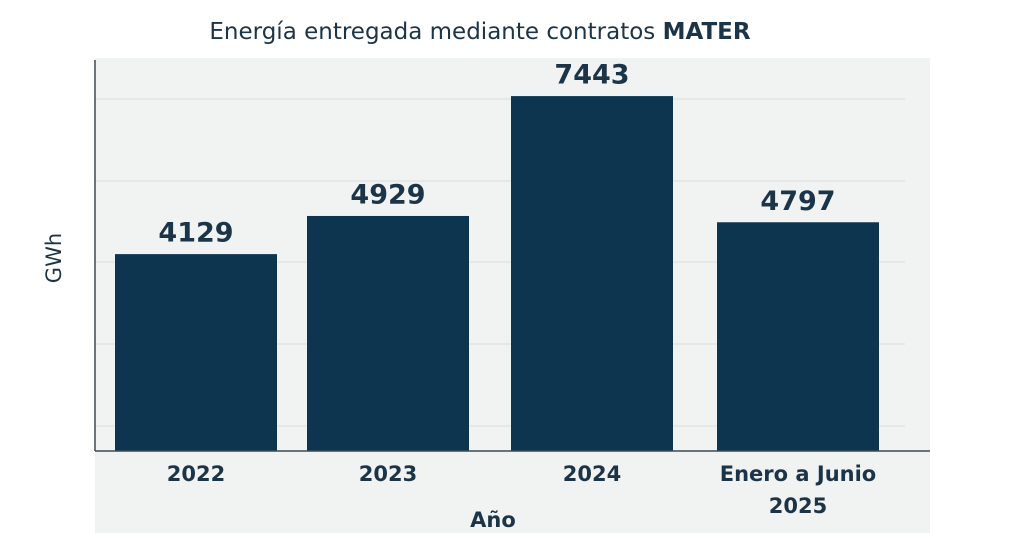  I want to click on value-label: 7443, so click(591, 75).